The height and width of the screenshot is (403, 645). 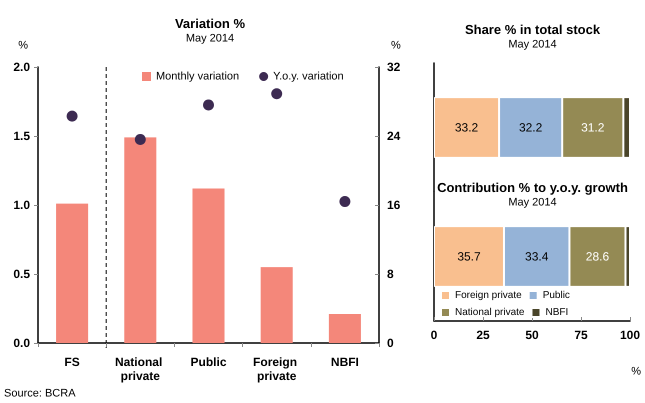 I want to click on y2-tick-label: 24, so click(x=394, y=136).